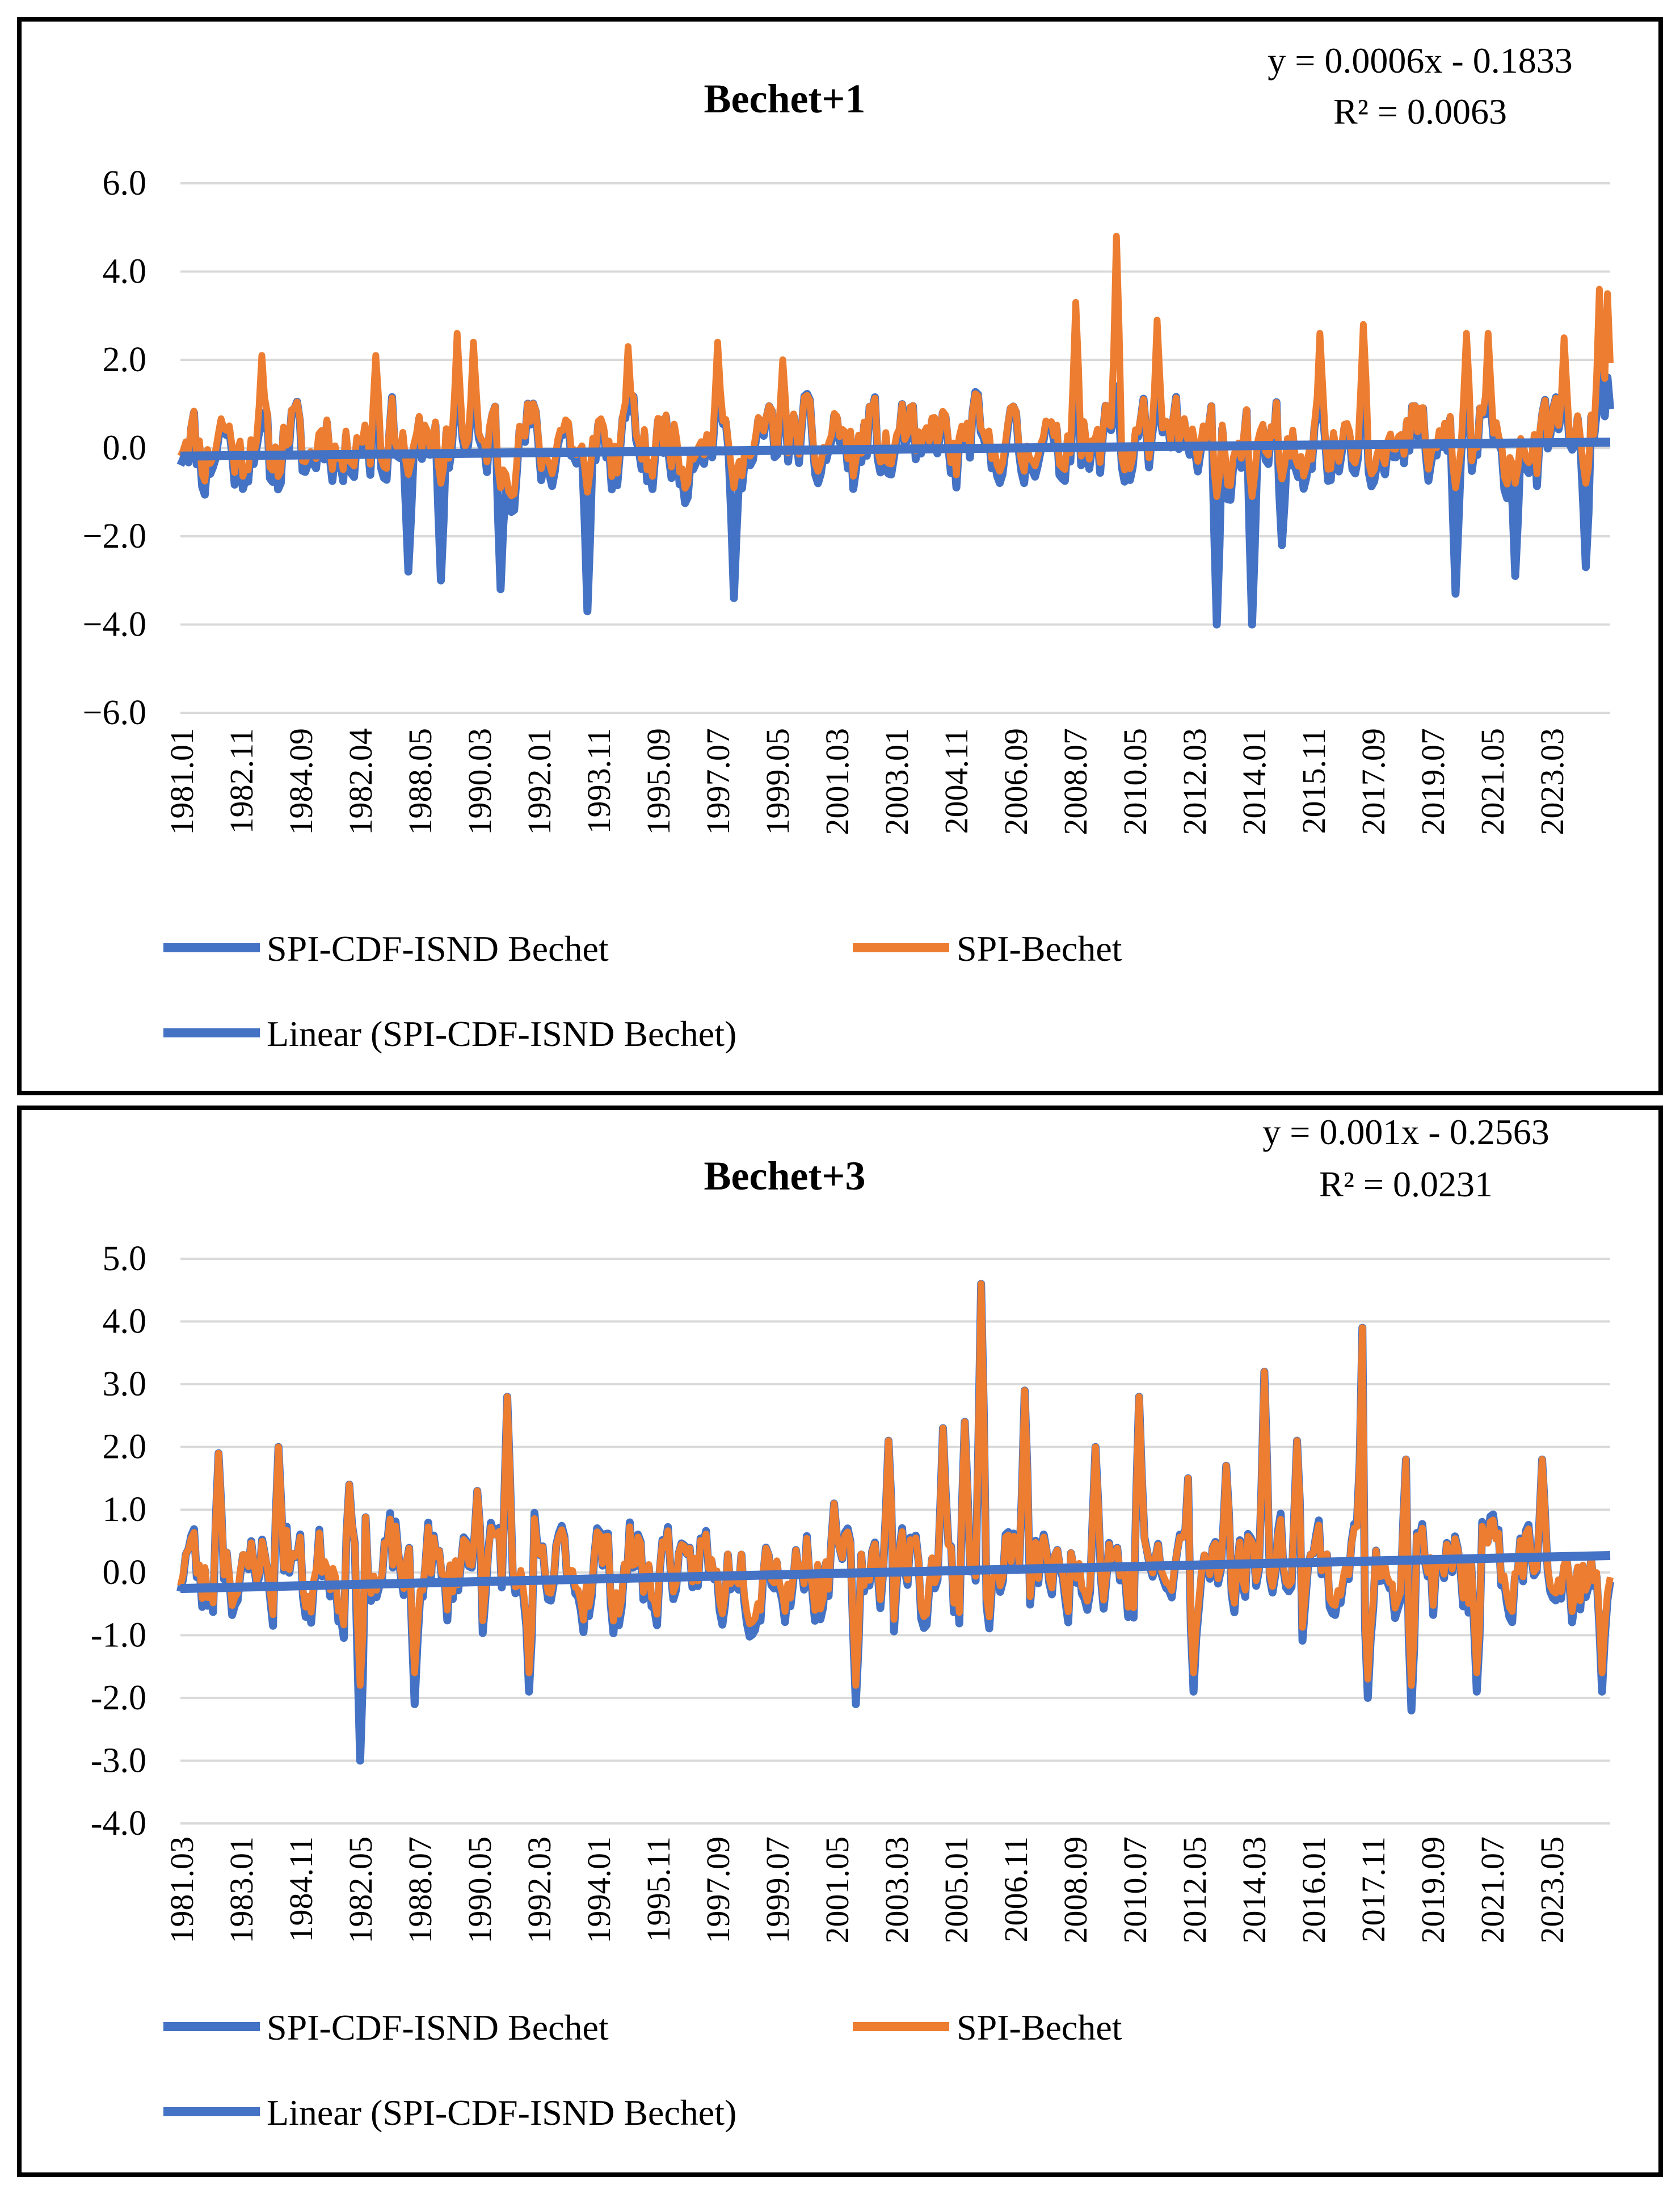 This screenshot has width=1680, height=2194. What do you see at coordinates (1255, 781) in the screenshot?
I see `x-tick-label: 2014.01` at bounding box center [1255, 781].